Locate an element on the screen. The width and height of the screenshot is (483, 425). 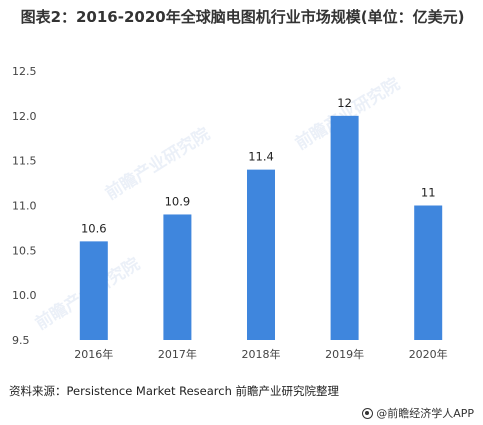
x-tick-label: 2020年 is located at coordinates (428, 354).